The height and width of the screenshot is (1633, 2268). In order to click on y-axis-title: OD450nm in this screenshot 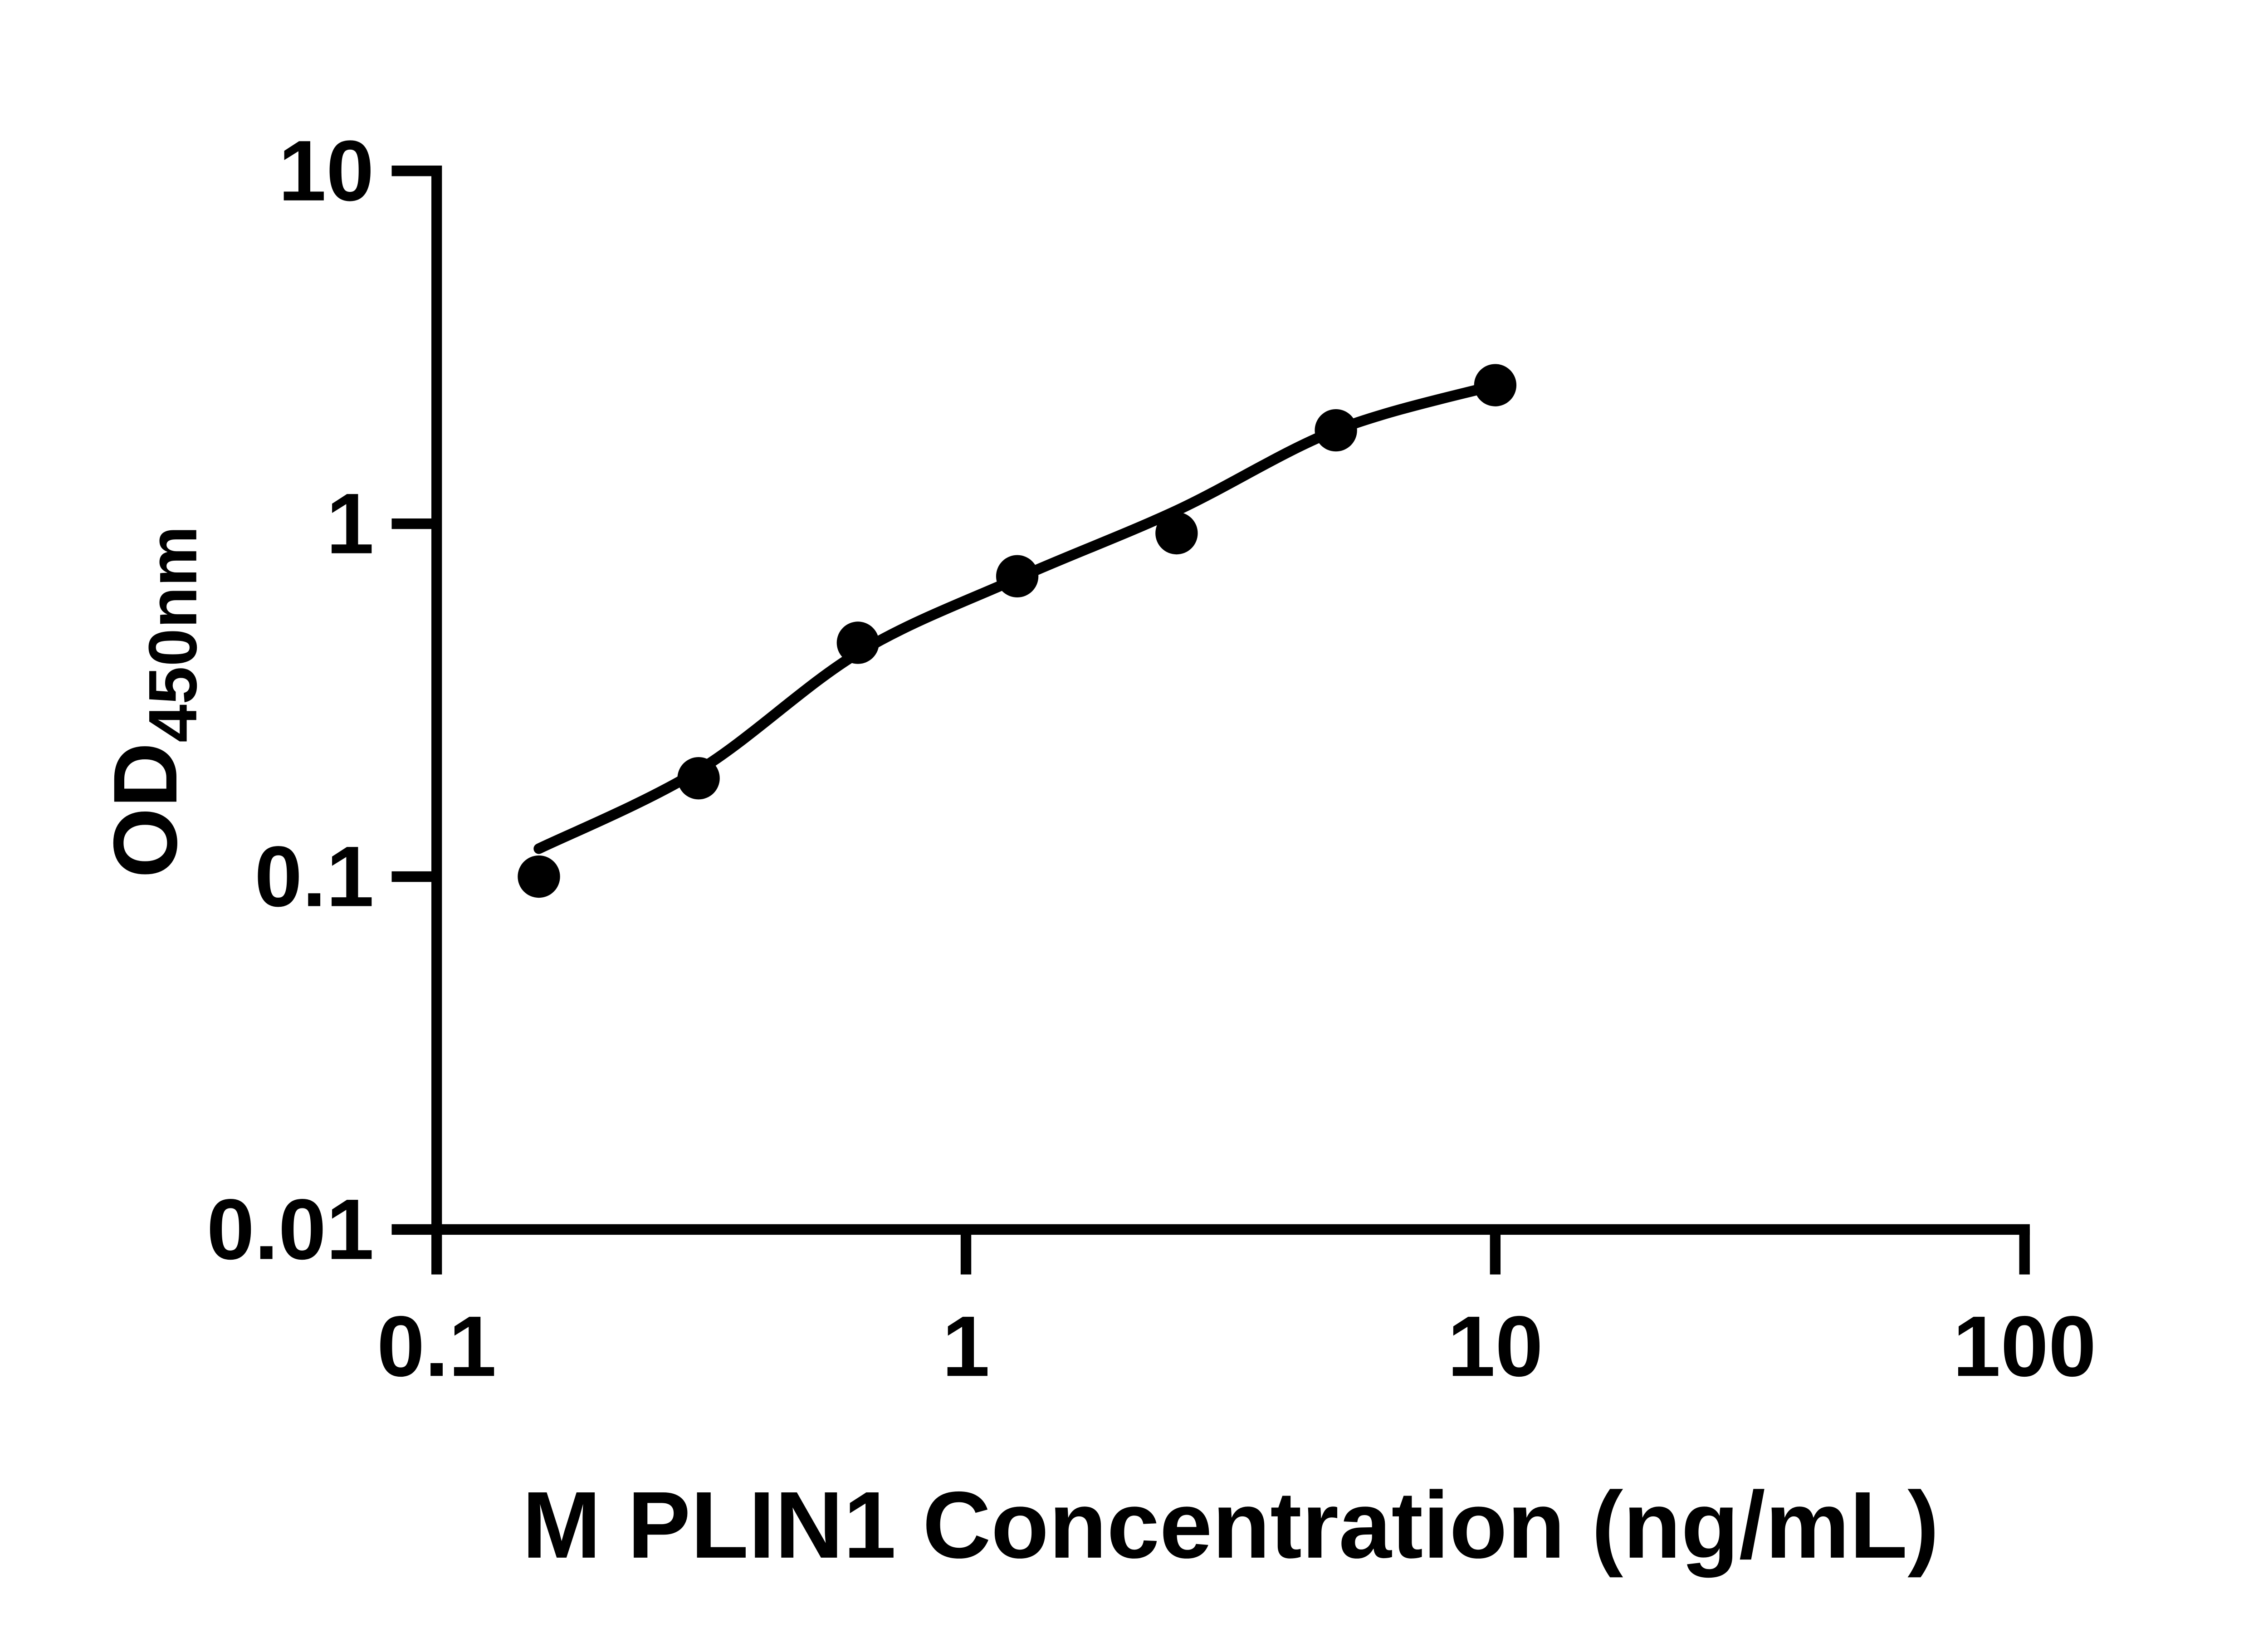, I will do `click(153, 702)`.